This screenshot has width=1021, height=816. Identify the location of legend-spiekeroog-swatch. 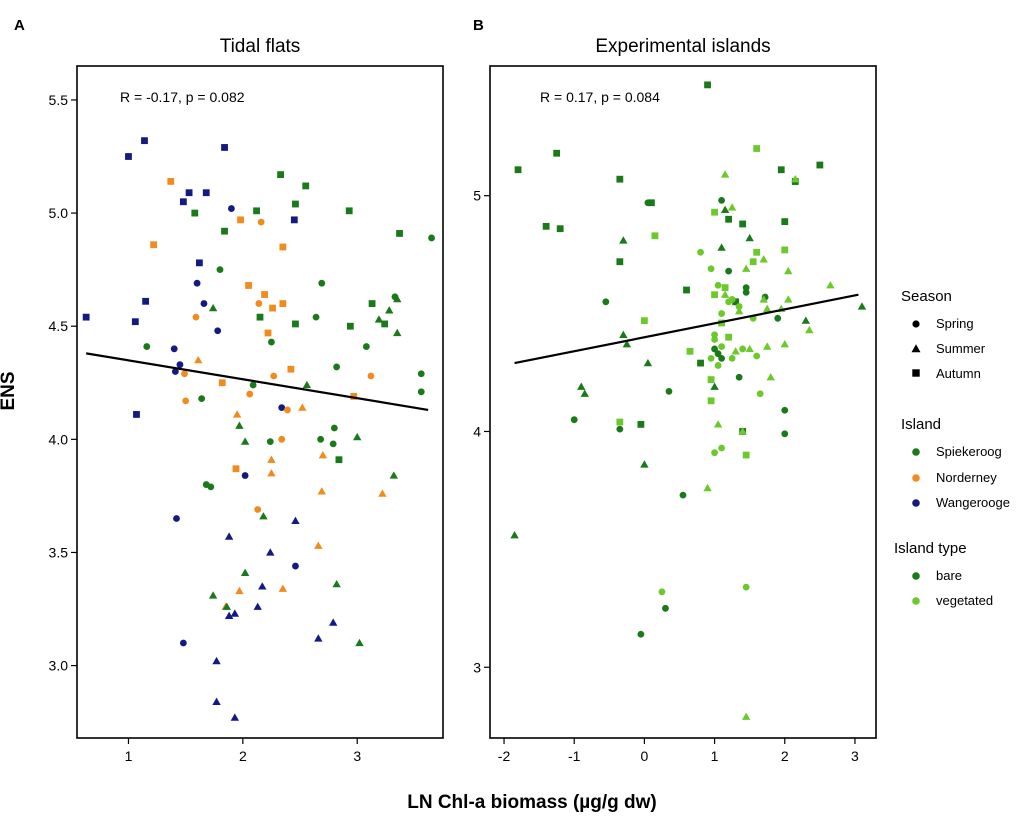
(916, 452).